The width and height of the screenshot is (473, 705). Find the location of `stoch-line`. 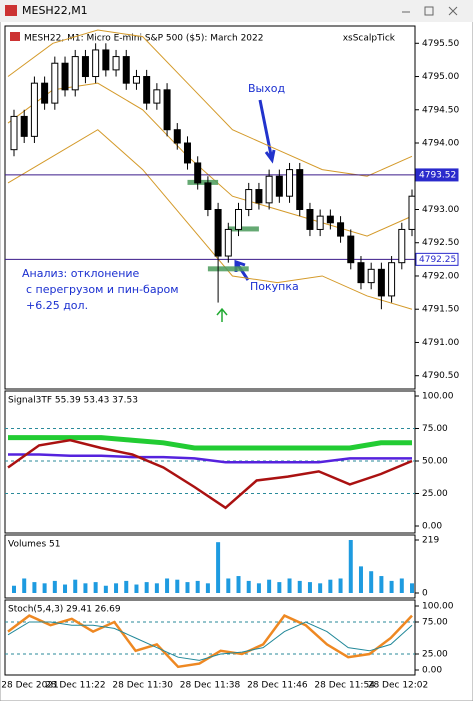

stoch-line is located at coordinates (210, 641).